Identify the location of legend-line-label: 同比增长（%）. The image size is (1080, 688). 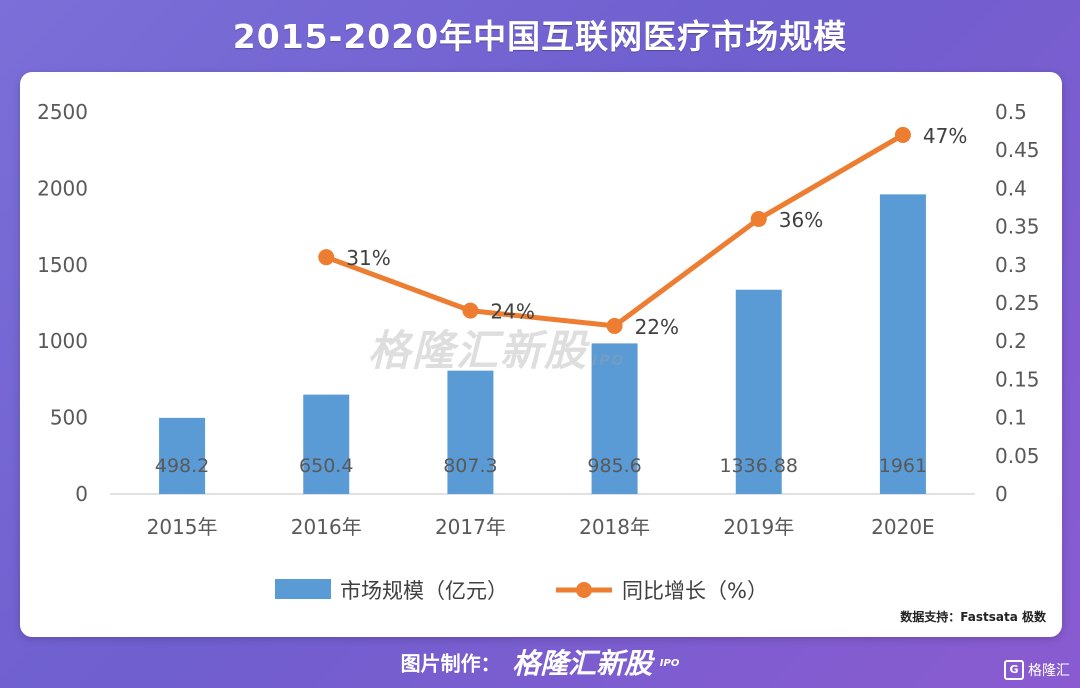
(695, 591).